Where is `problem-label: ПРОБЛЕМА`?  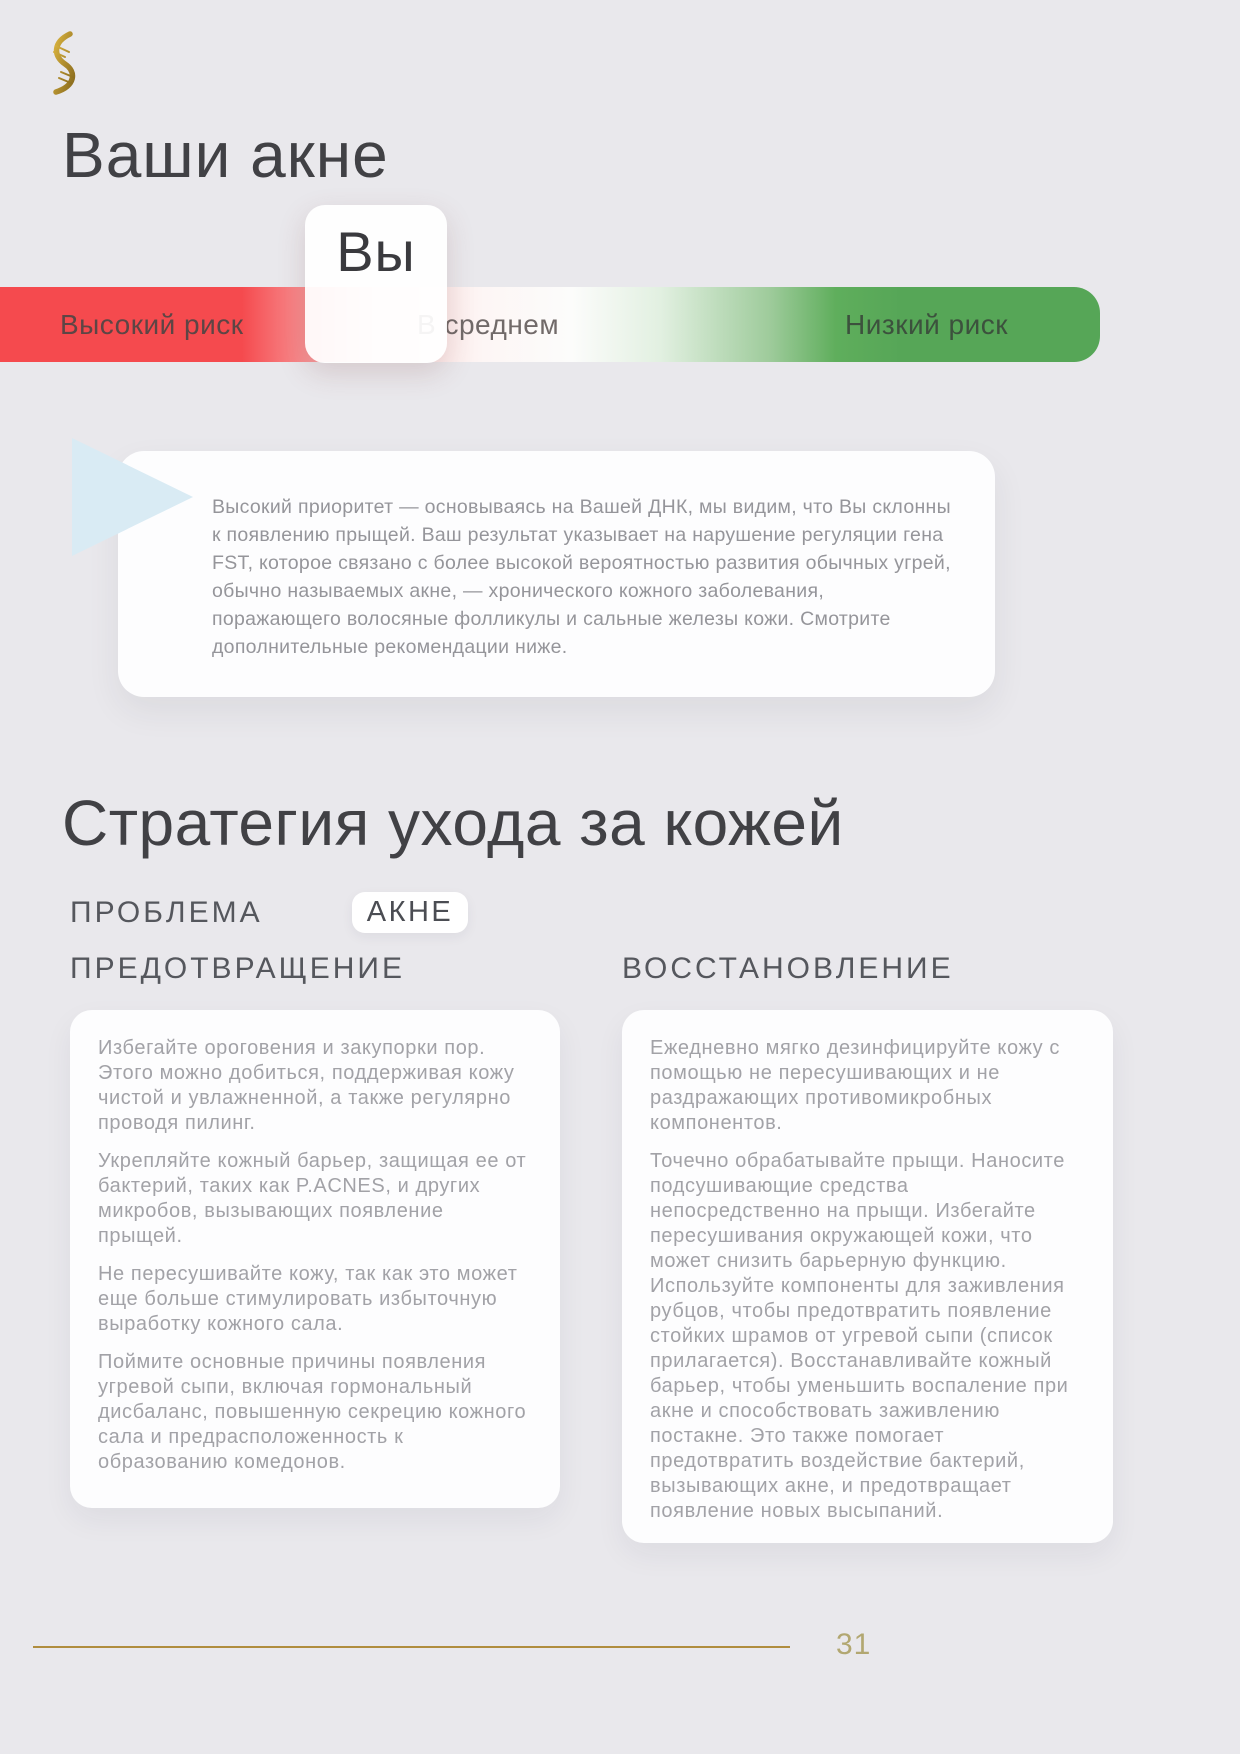 problem-label: ПРОБЛЕМА is located at coordinates (166, 912).